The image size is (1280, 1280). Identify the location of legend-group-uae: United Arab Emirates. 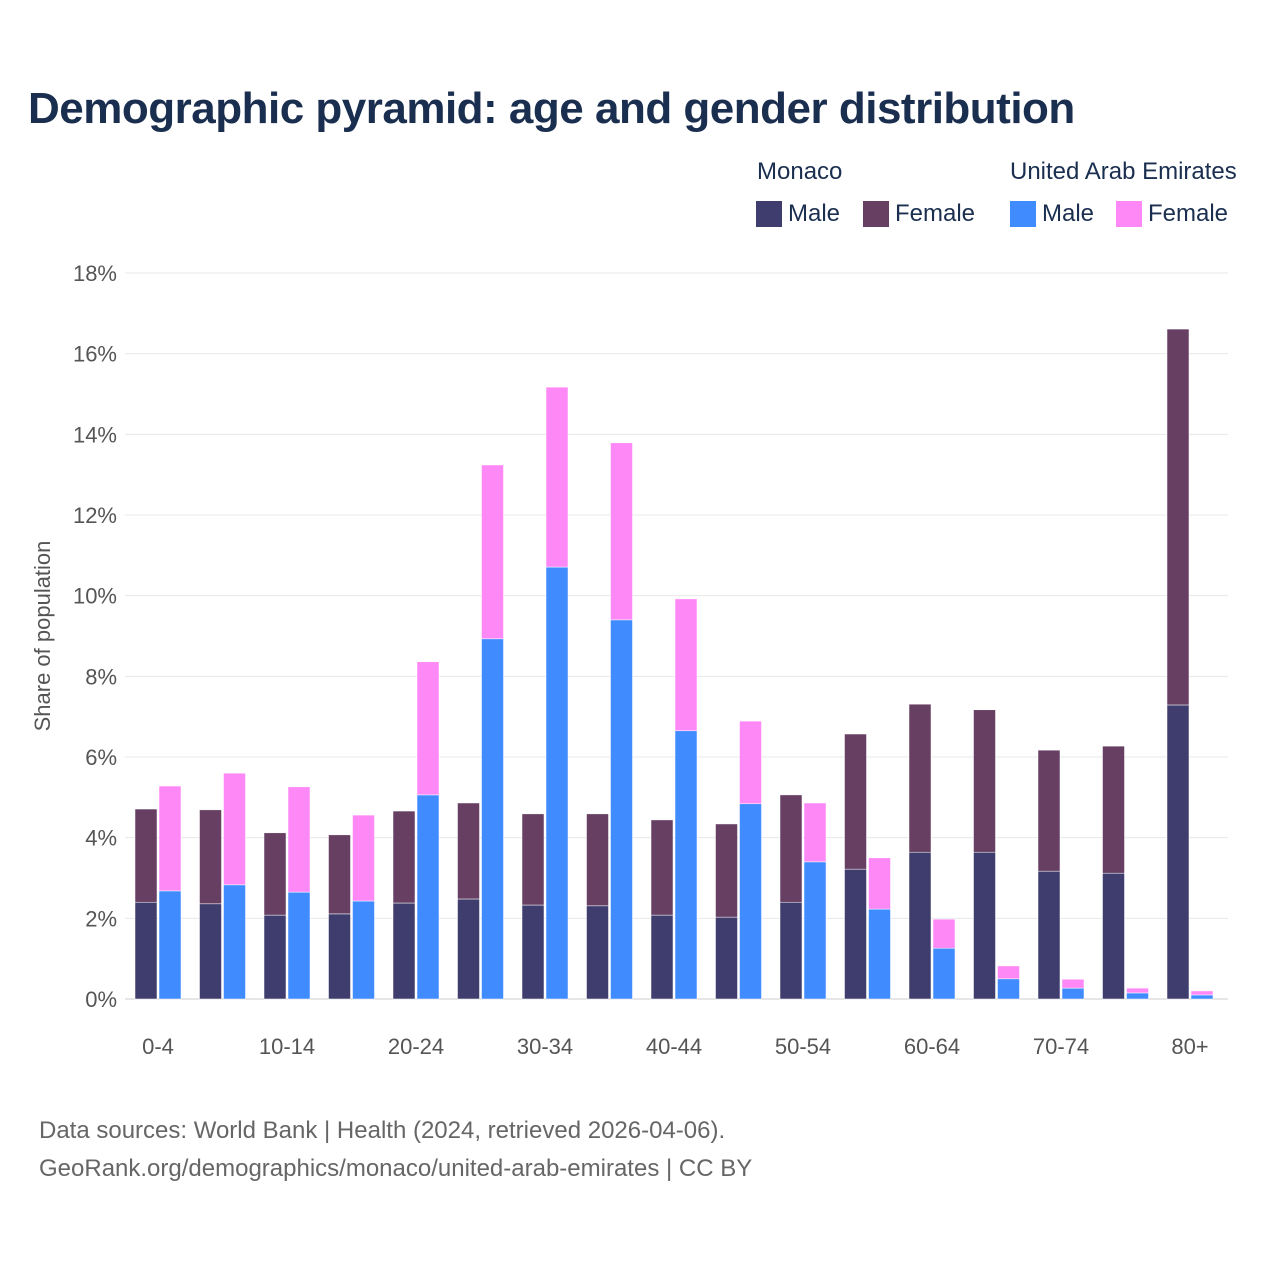
(1123, 171).